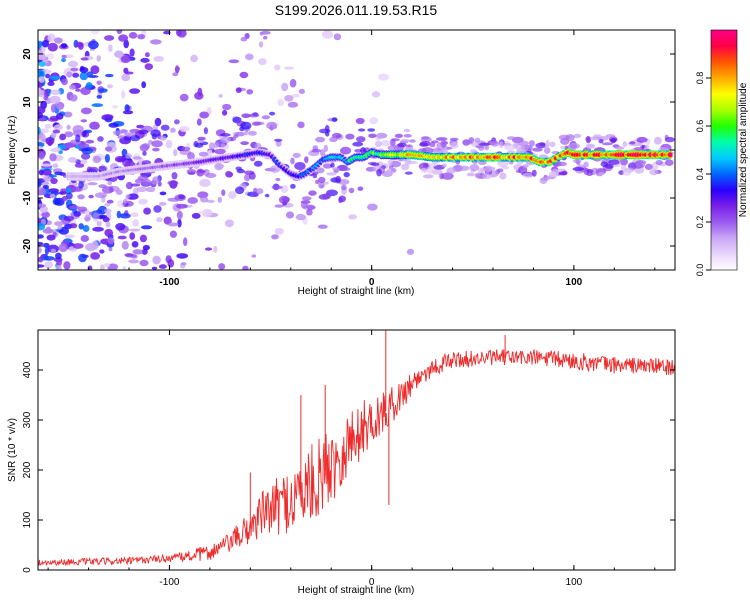 The width and height of the screenshot is (750, 605). I want to click on colorbar-frame, so click(724, 150).